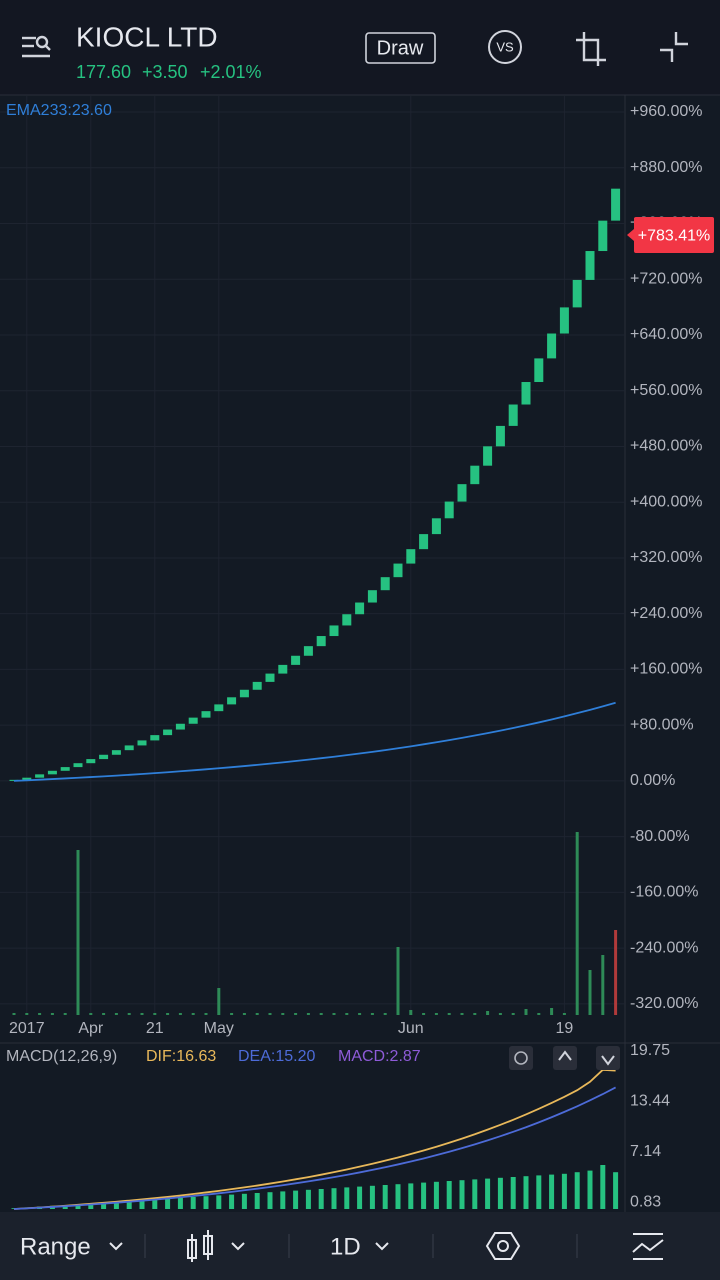  What do you see at coordinates (666, 613) in the screenshot?
I see `y-tick-label: +240.00%` at bounding box center [666, 613].